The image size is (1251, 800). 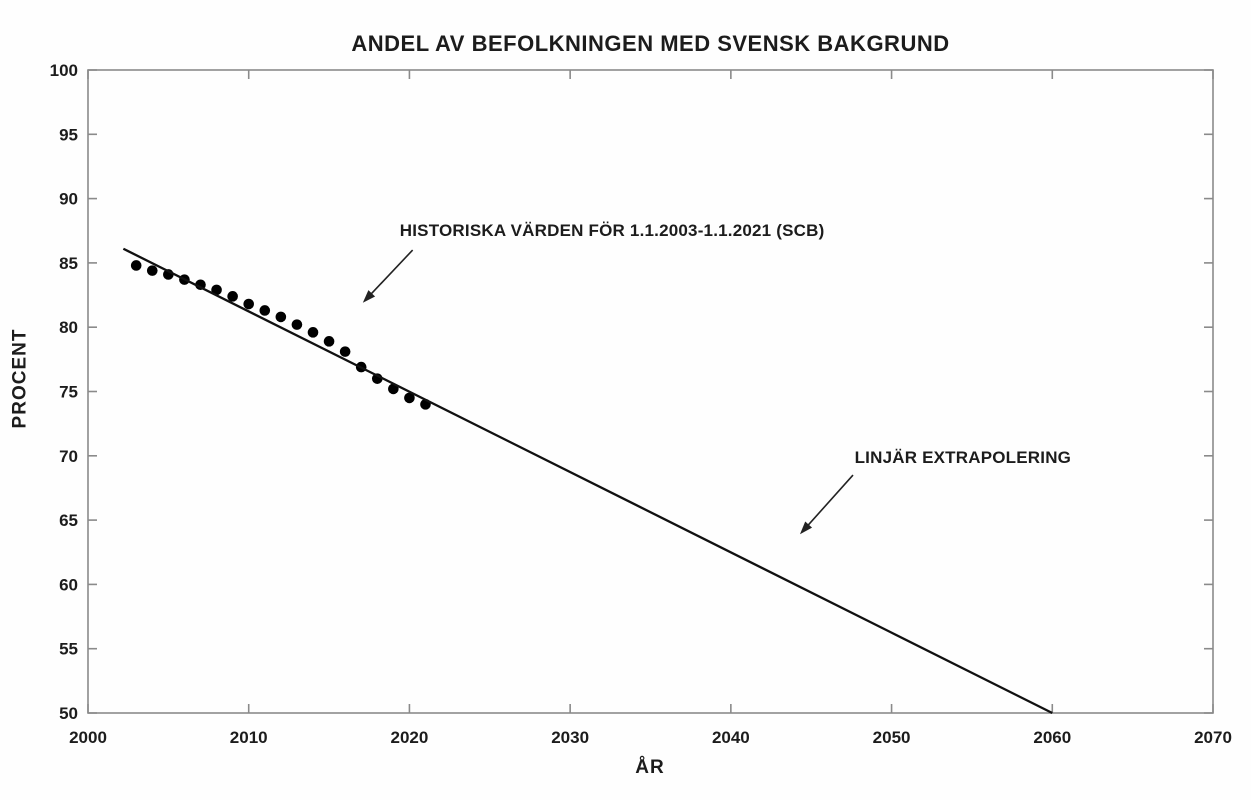 What do you see at coordinates (280, 335) in the screenshot?
I see `data-points` at bounding box center [280, 335].